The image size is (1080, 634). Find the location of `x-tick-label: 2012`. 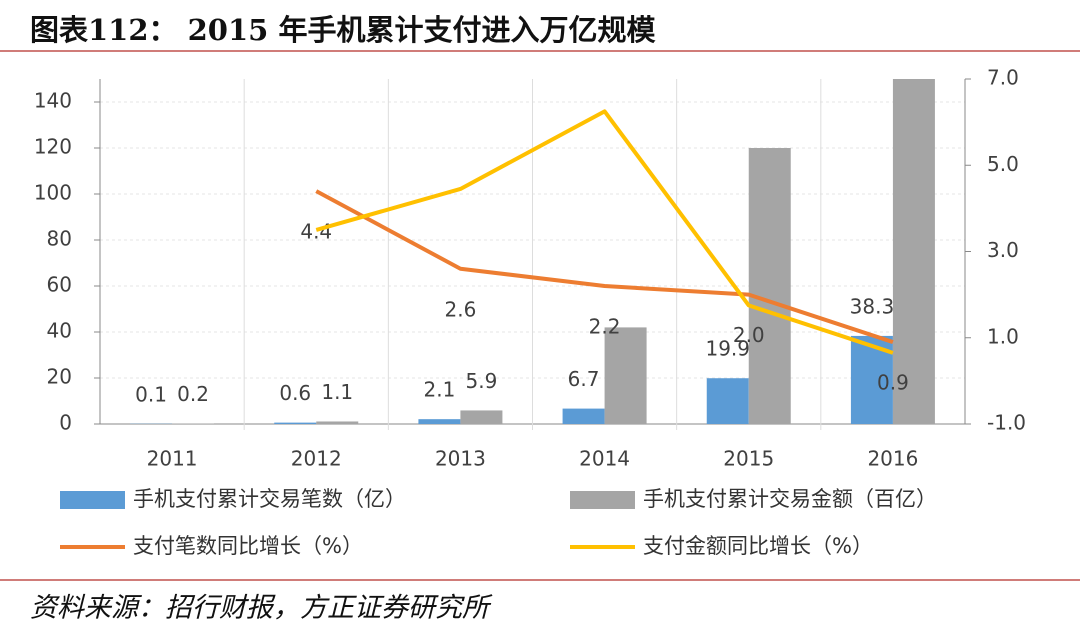

x-tick-label: 2012 is located at coordinates (316, 459).